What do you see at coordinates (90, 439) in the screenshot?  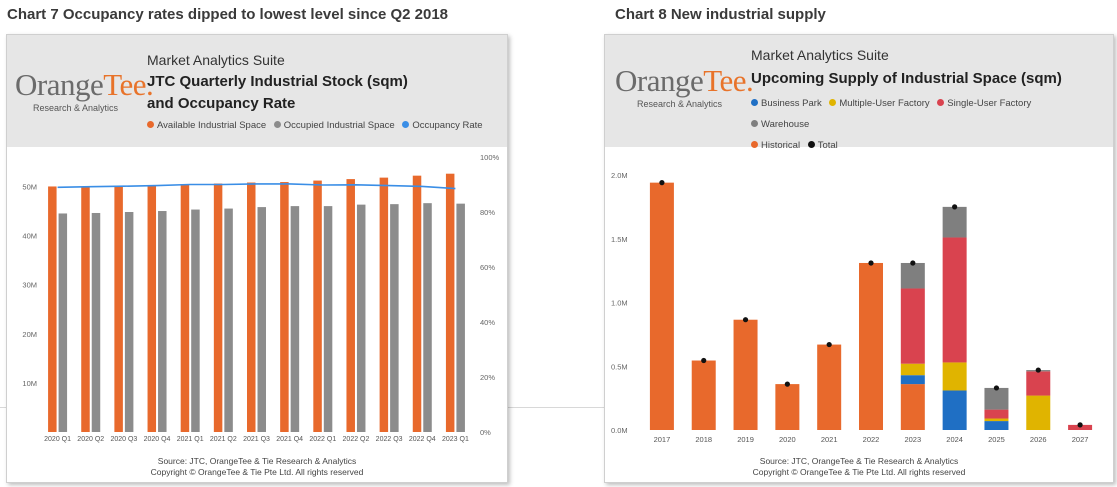 I see `x-tick-label: 2020 Q2` at bounding box center [90, 439].